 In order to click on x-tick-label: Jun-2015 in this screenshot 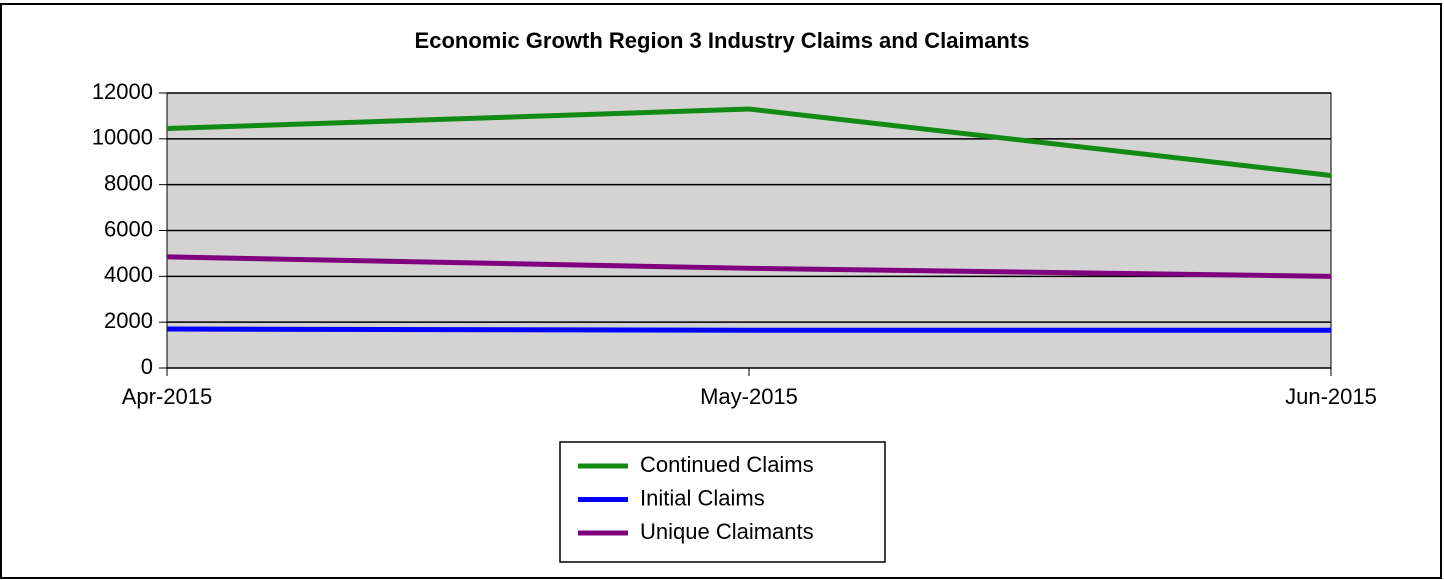, I will do `click(1331, 396)`.